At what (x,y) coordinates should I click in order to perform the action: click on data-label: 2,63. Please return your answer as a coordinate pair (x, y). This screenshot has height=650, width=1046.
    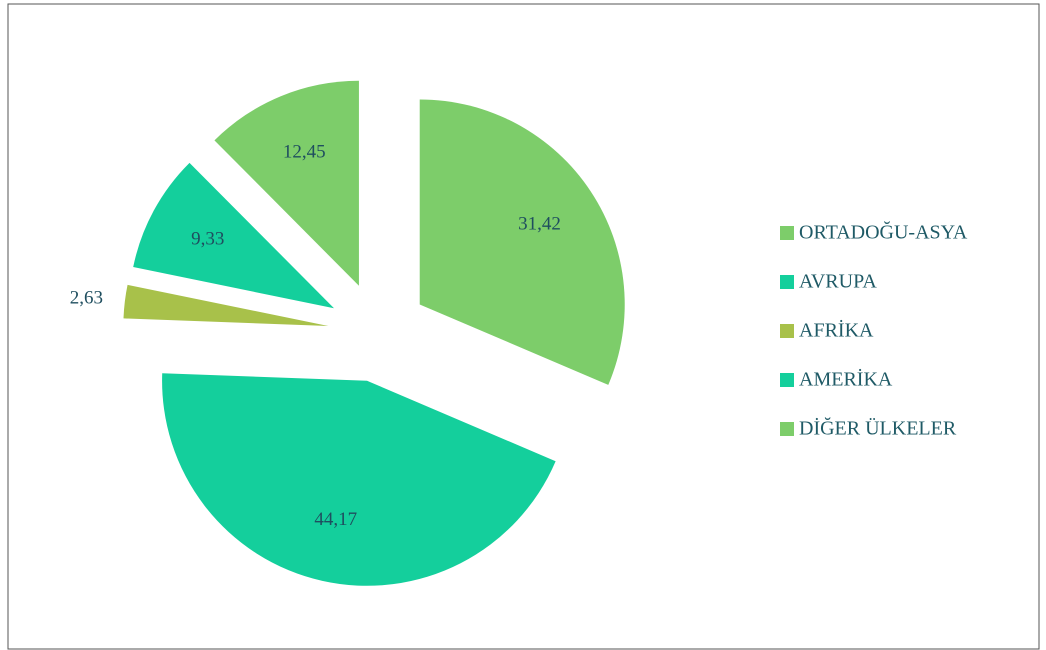
    Looking at the image, I should click on (86, 297).